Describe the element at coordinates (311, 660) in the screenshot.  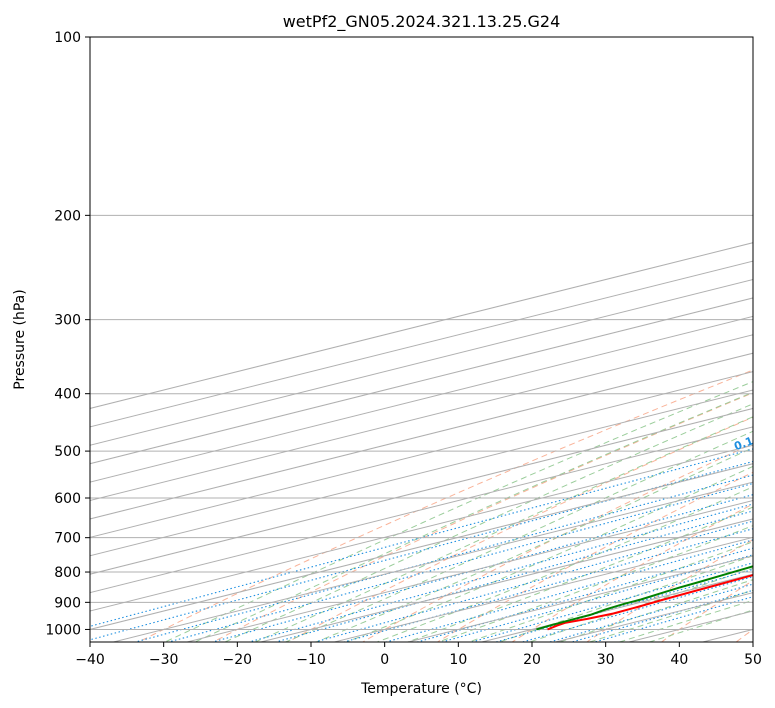
I see `x-tick-label: −10` at that location.